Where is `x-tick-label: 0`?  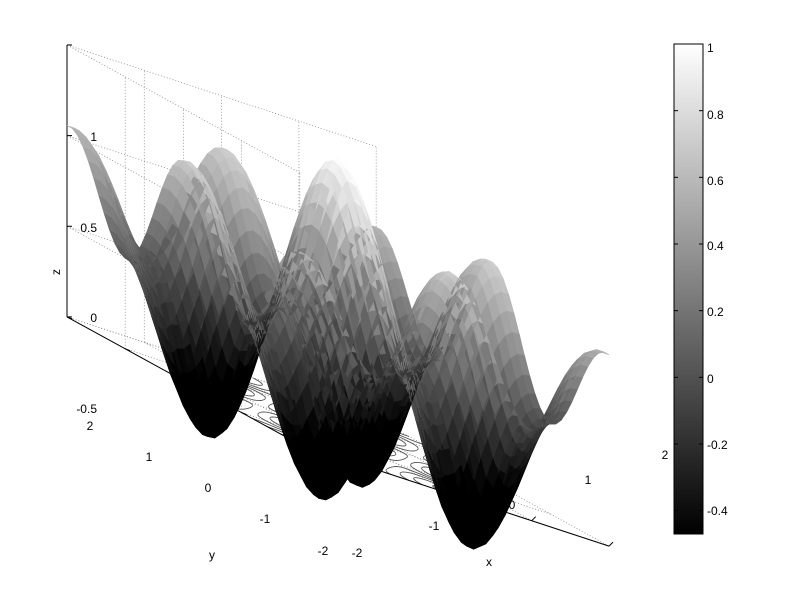 x-tick-label: 0 is located at coordinates (512, 505).